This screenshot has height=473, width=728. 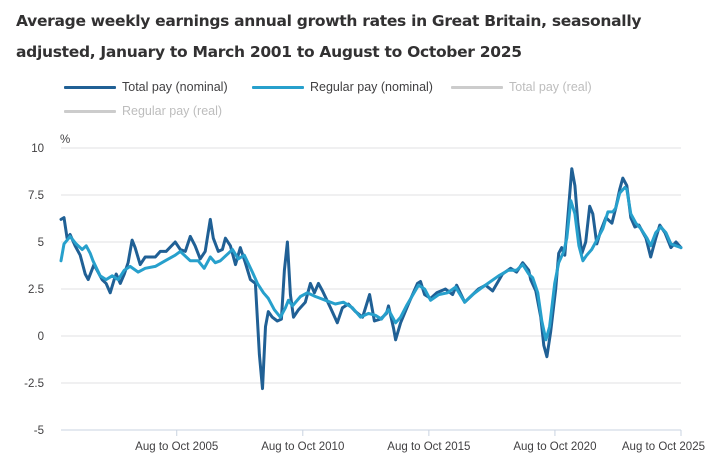 I want to click on legend-swatch-total-pay-real, so click(x=477, y=87).